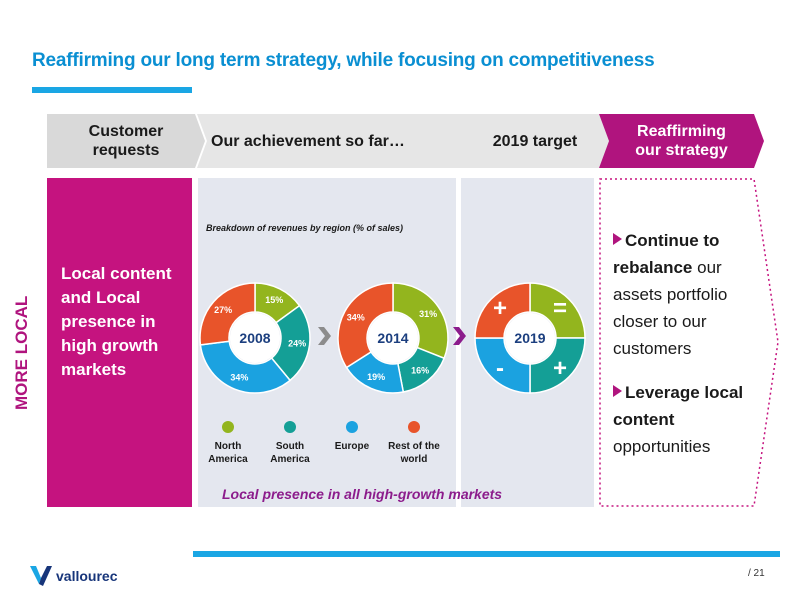 The width and height of the screenshot is (800, 600). What do you see at coordinates (228, 453) in the screenshot?
I see `legend-label: North America` at bounding box center [228, 453].